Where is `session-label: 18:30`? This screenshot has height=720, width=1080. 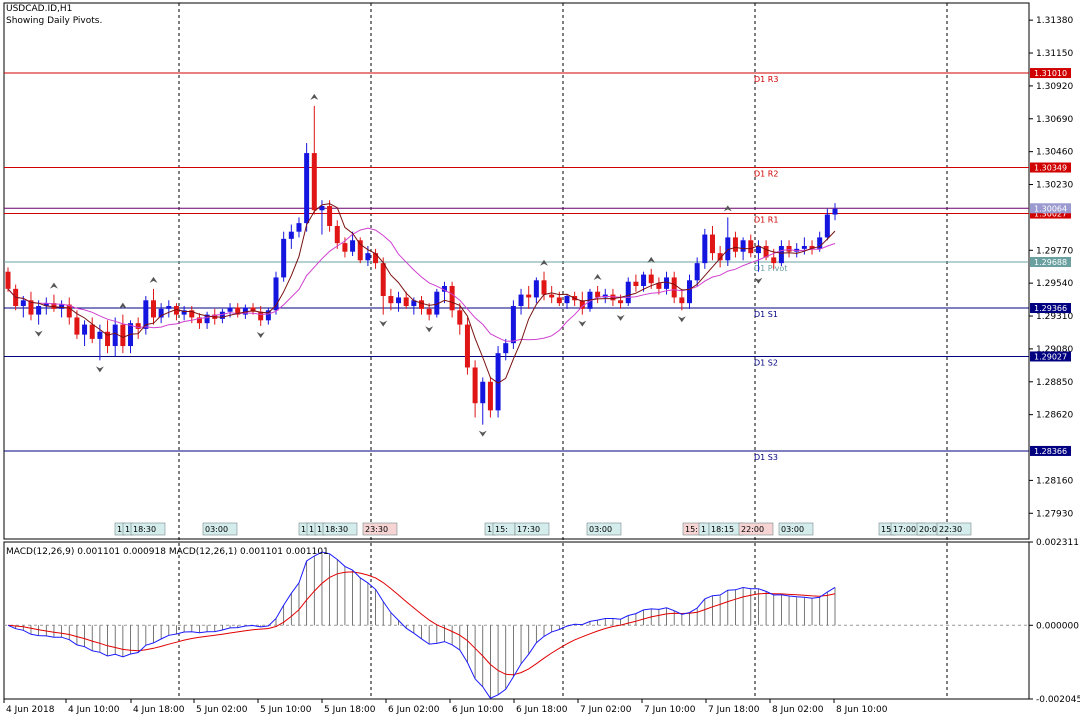
session-label: 18:30 is located at coordinates (336, 529).